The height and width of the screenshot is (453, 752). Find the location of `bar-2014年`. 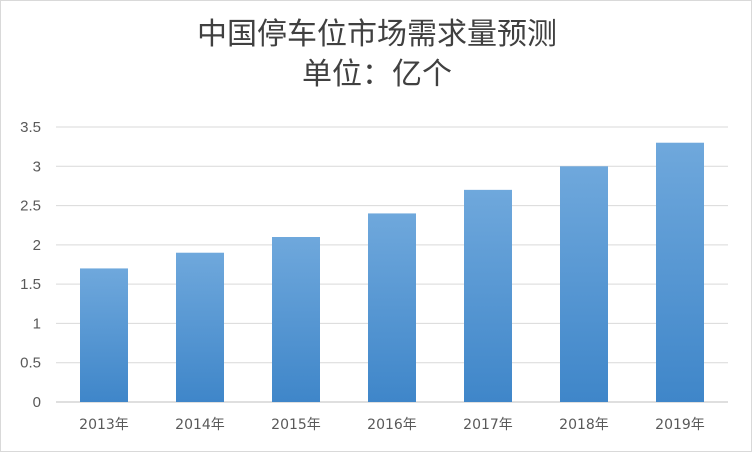

bar-2014年 is located at coordinates (200, 327).